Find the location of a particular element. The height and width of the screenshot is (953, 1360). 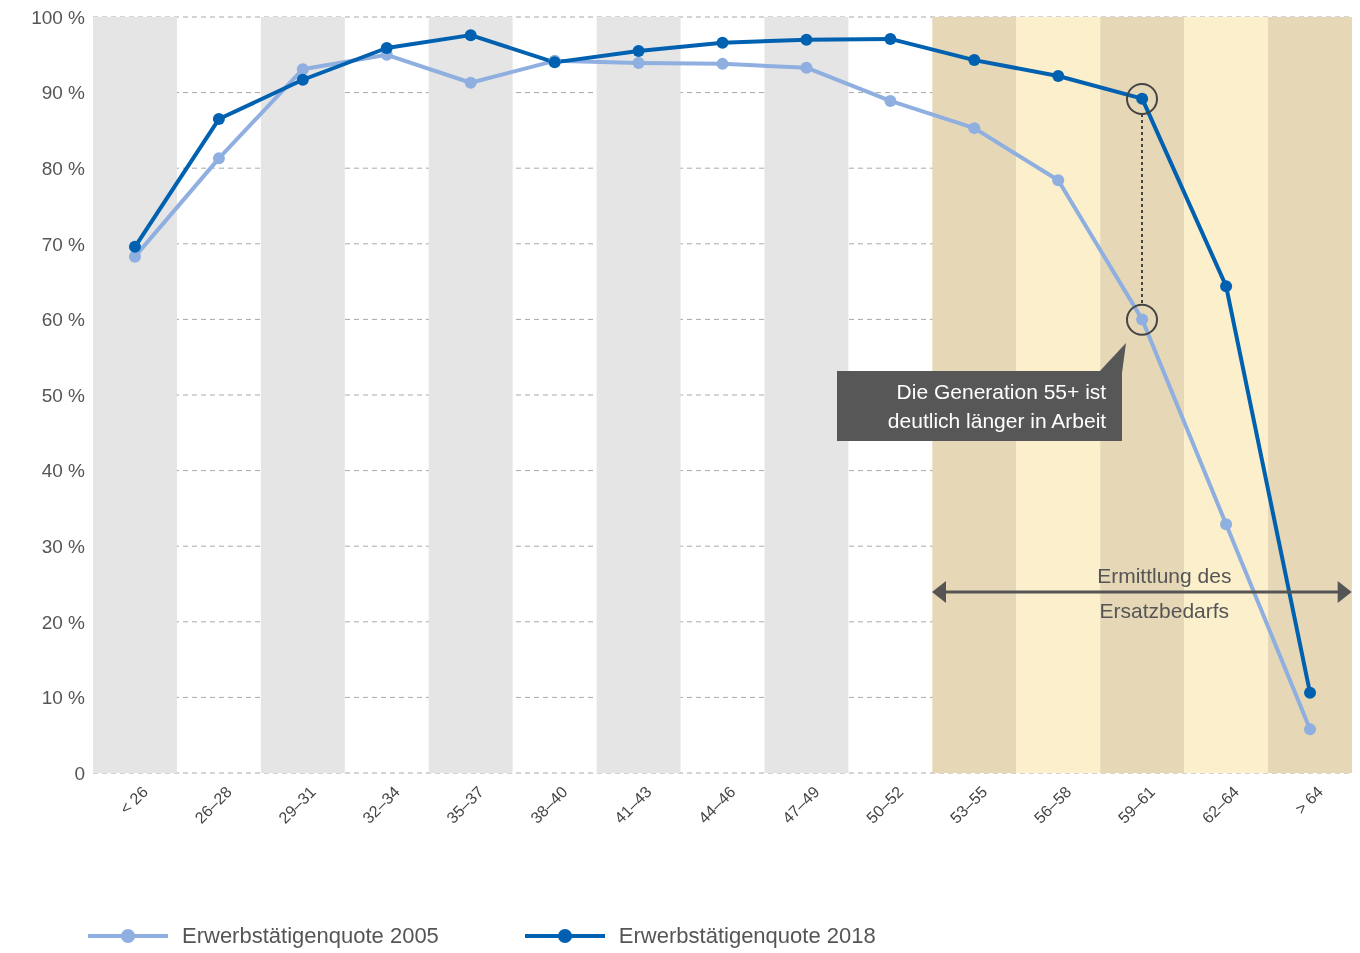

y-tick-label: 50 % is located at coordinates (63, 395).